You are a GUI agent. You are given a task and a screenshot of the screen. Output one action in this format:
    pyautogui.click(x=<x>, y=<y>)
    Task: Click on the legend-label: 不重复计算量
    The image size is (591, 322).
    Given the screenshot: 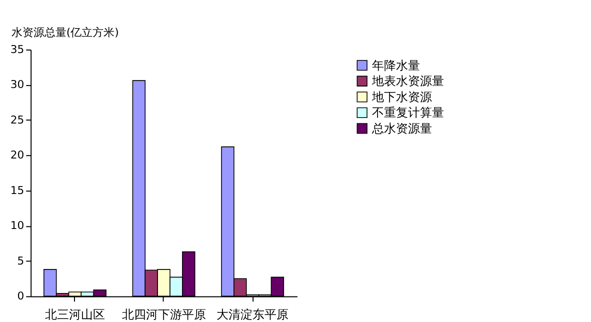 What is the action you would take?
    pyautogui.click(x=408, y=113)
    